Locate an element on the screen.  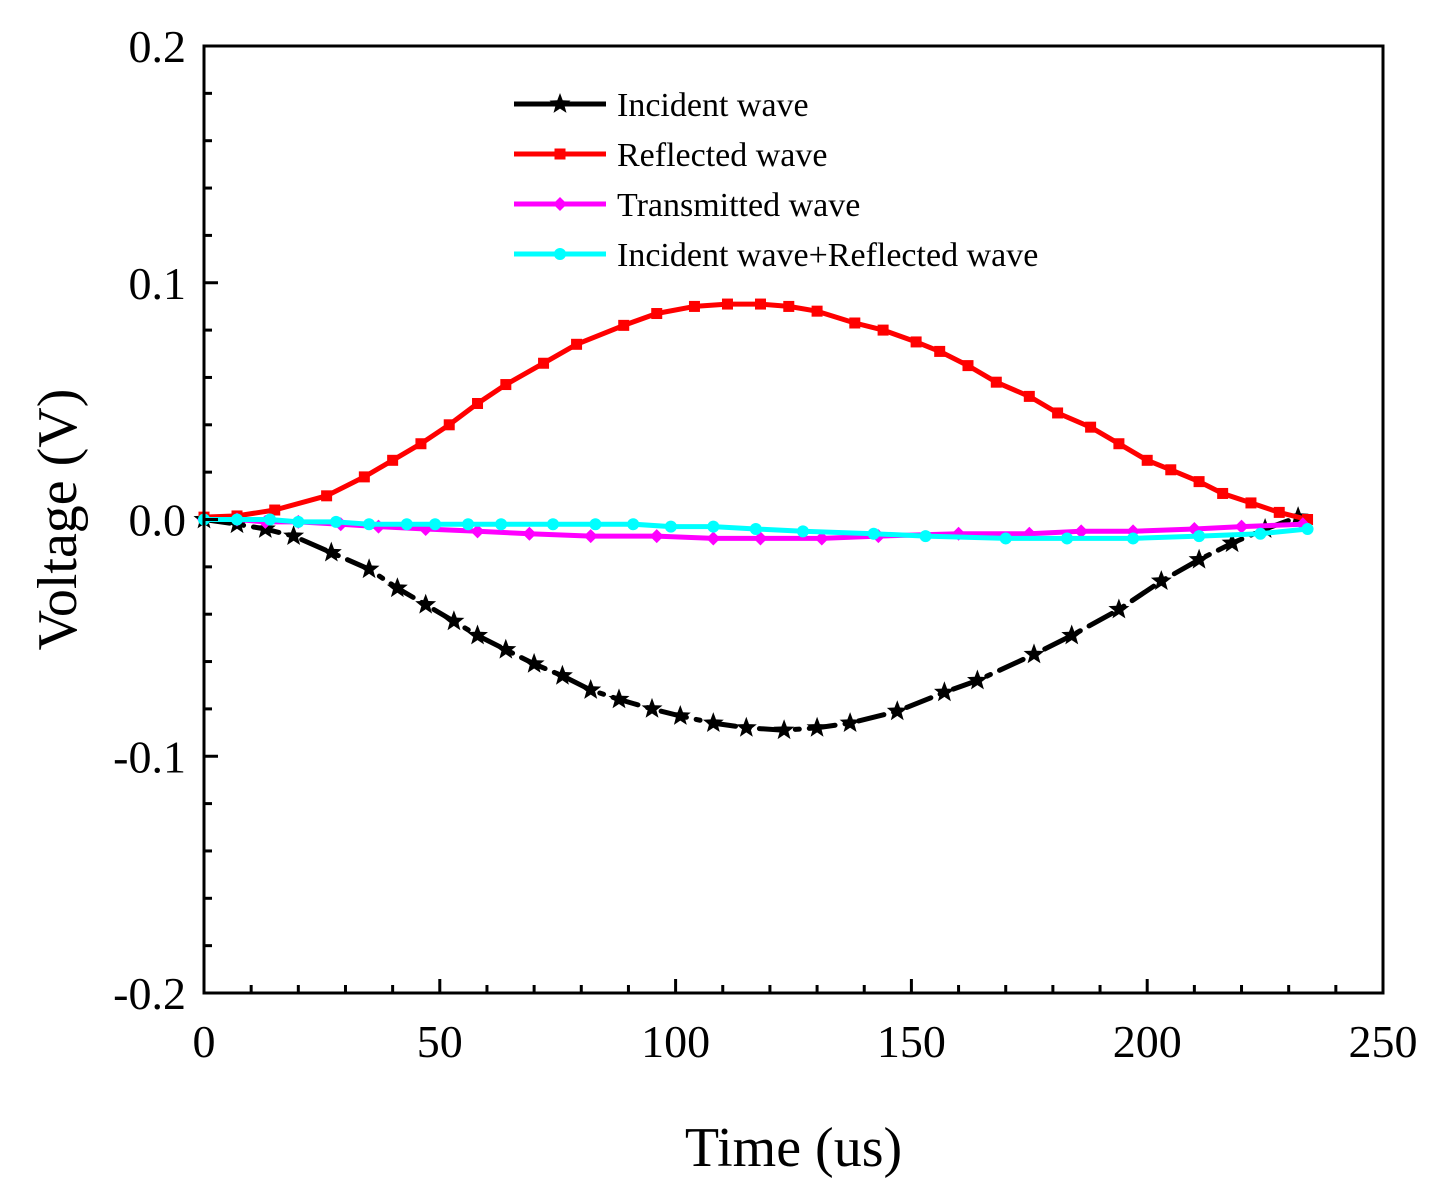
legend-item-transmitted-wave: Transmitted wave is located at coordinates (687, 205).